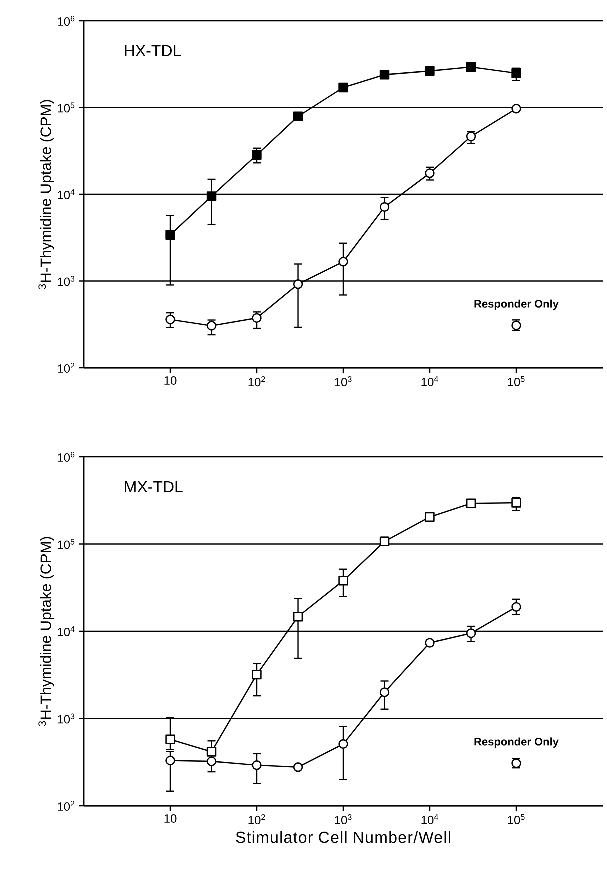 Image resolution: width=607 pixels, height=876 pixels. I want to click on text: HX-TDL, so click(153, 50).